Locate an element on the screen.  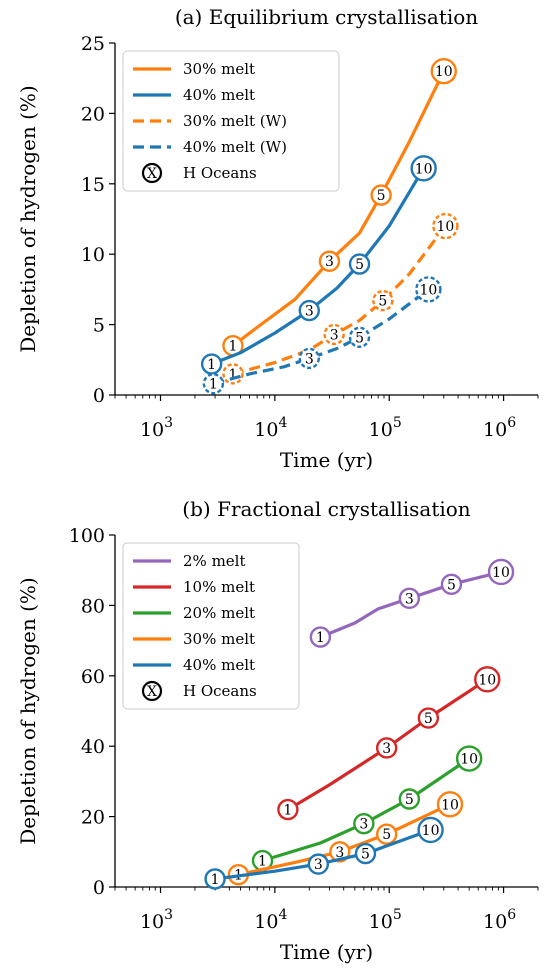
y-tick-label: 60 is located at coordinates (93, 677).